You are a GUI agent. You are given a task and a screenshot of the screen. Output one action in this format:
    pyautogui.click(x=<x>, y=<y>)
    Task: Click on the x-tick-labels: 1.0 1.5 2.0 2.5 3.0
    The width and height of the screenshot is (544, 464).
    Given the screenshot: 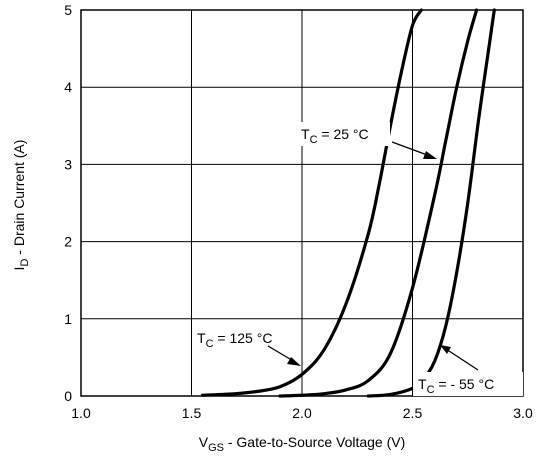 What is the action you would take?
    pyautogui.click(x=302, y=413)
    